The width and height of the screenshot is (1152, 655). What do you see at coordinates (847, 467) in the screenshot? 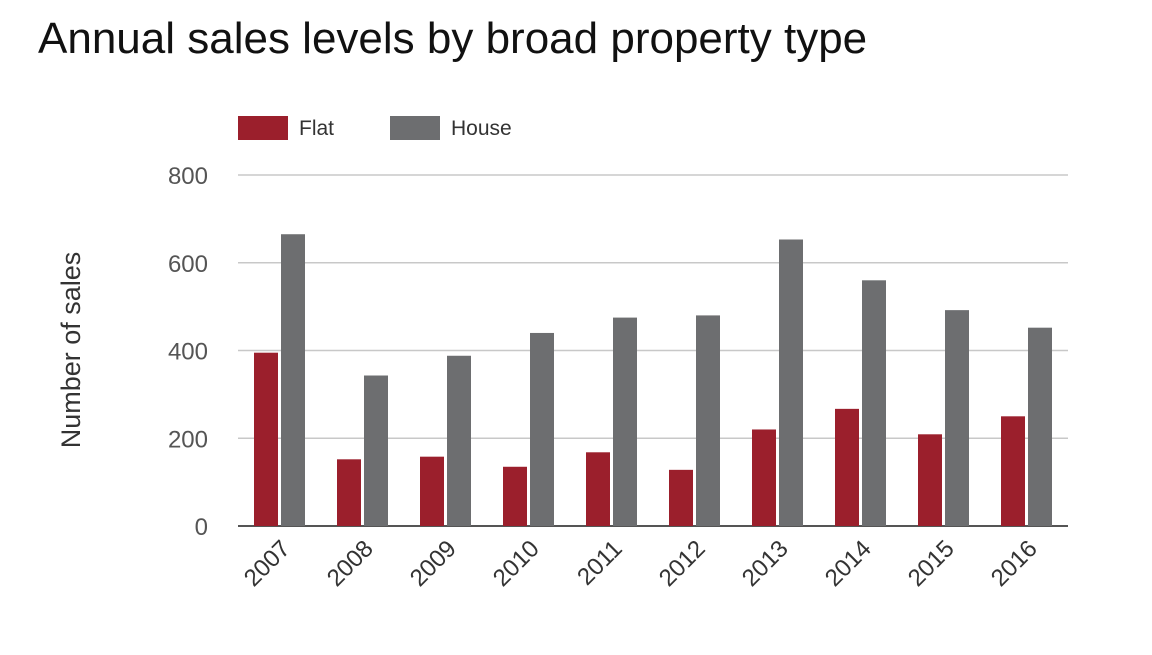
I see `bar-flat-2014` at bounding box center [847, 467].